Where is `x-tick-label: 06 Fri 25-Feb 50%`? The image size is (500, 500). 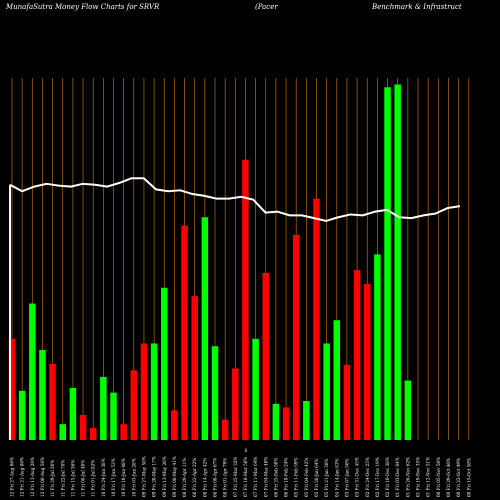 x-tick-label: 06 Fri 25-Feb 50% is located at coordinates (275, 477).